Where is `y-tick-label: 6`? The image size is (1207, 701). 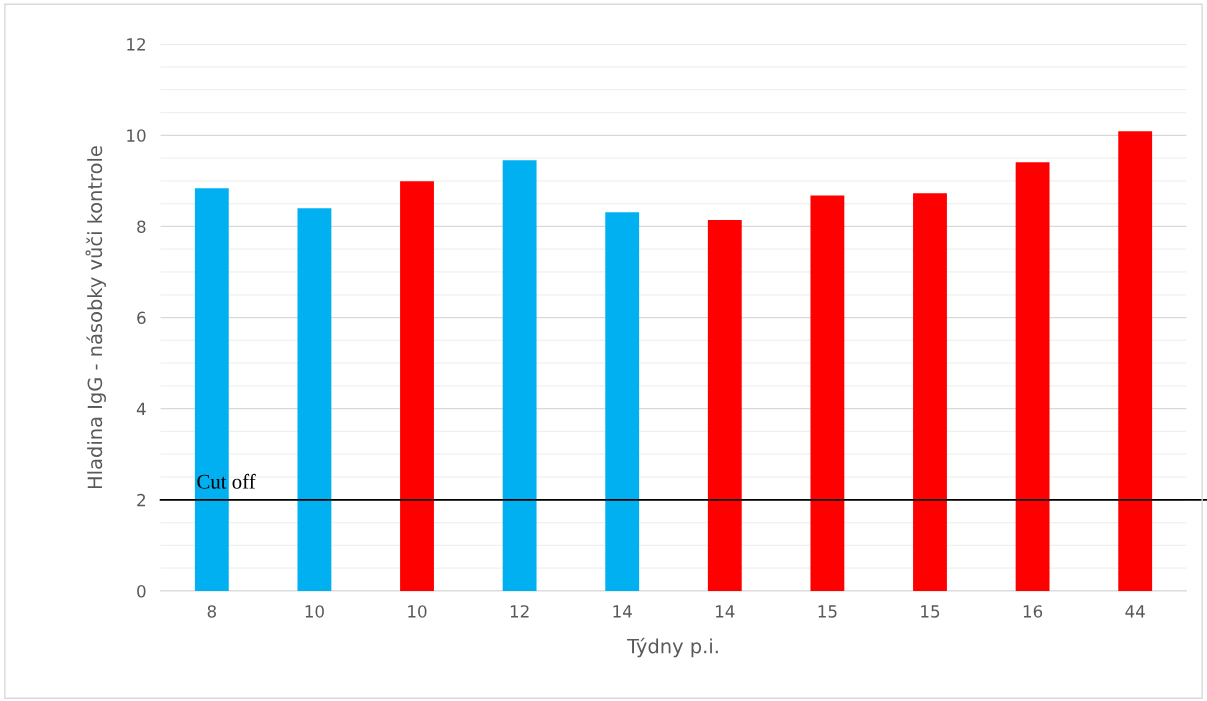 y-tick-label: 6 is located at coordinates (141, 318).